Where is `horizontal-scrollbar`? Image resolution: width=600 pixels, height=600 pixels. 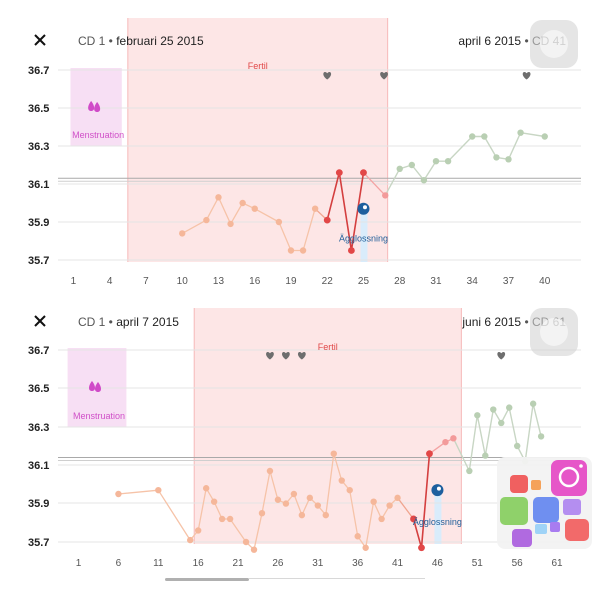
horizontal-scrollbar is located at coordinates (295, 579).